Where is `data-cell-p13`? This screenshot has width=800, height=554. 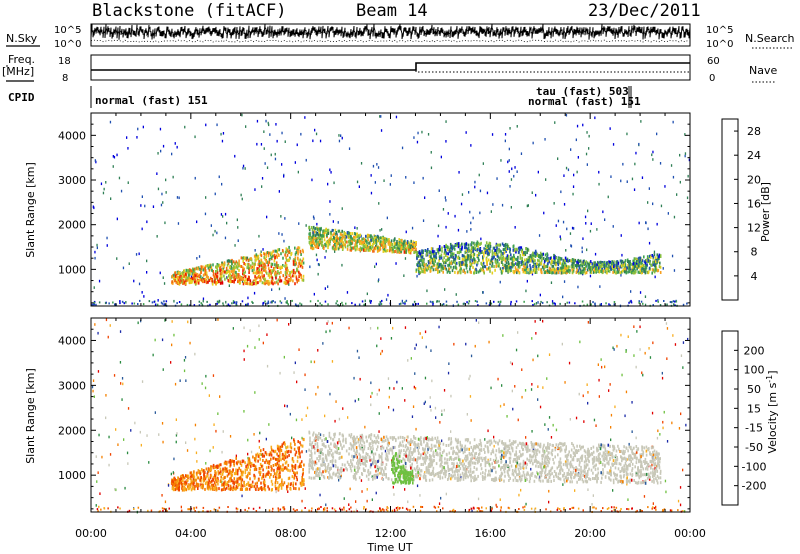 data-cell-p13 is located at coordinates (227, 223).